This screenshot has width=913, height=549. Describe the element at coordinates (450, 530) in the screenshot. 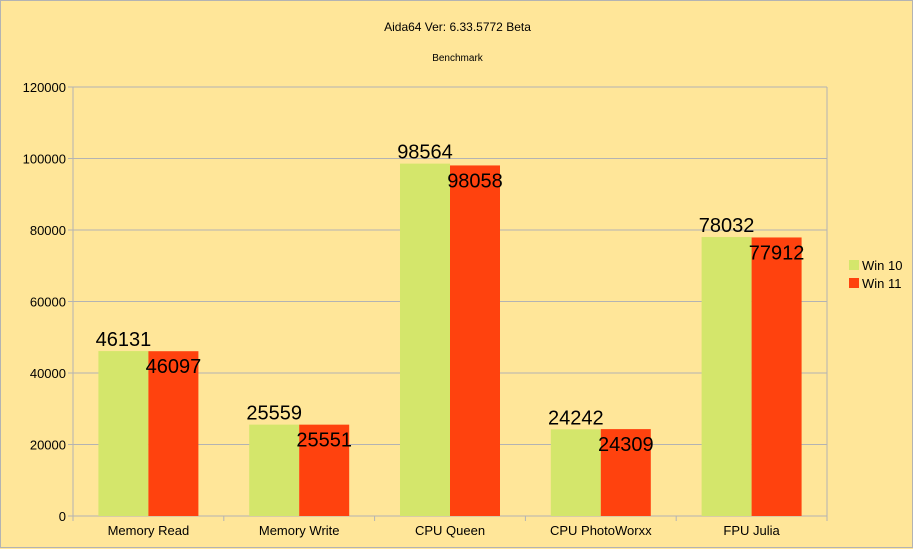

I see `x-tick-label: CPU Queen` at that location.